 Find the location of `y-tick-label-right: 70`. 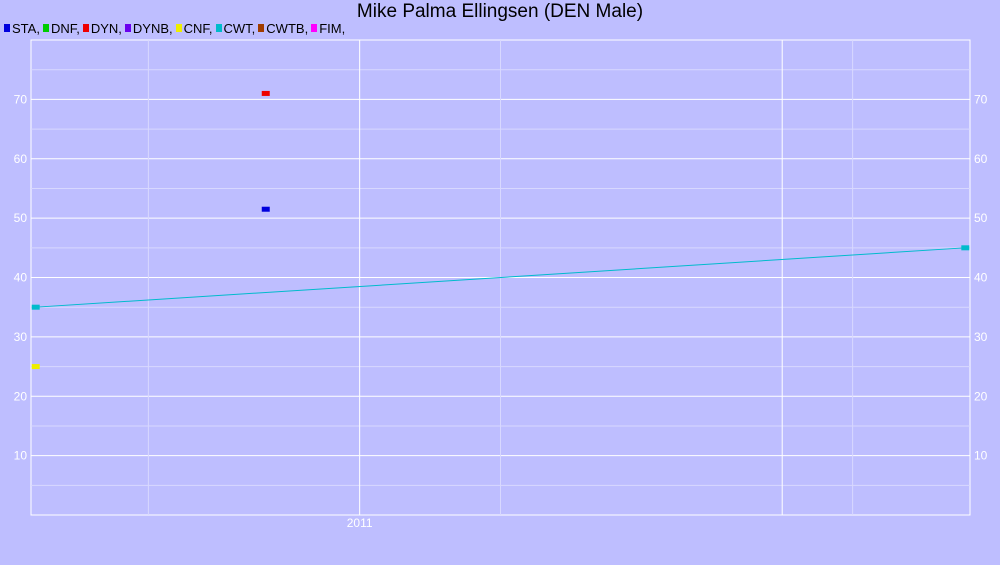

y-tick-label-right: 70 is located at coordinates (981, 99).